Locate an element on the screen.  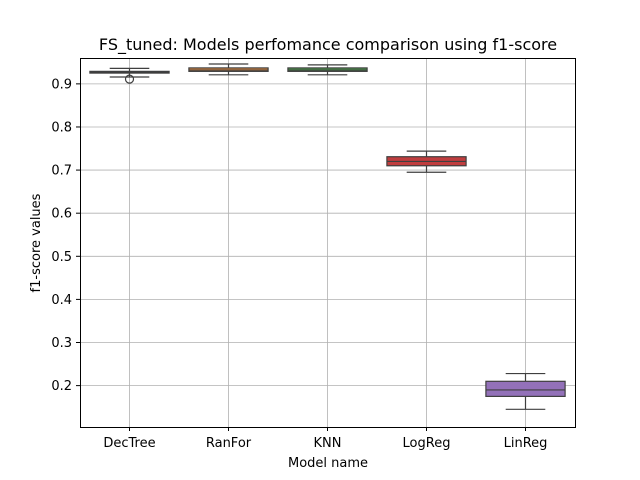
x-tick-label: RanFor is located at coordinates (229, 443).